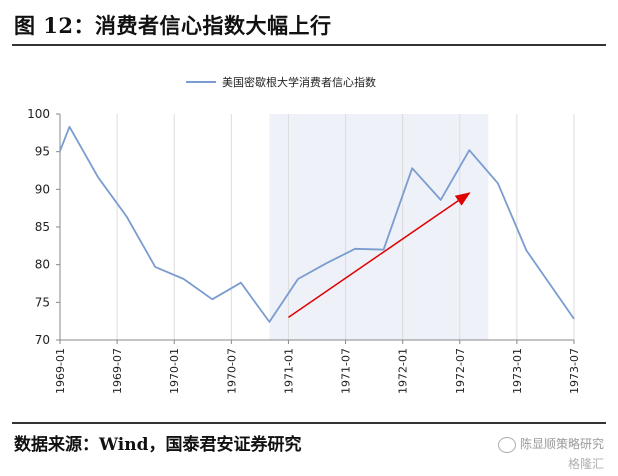 The width and height of the screenshot is (618, 476). What do you see at coordinates (60, 371) in the screenshot?
I see `x-tick-label: 1969-01` at bounding box center [60, 371].